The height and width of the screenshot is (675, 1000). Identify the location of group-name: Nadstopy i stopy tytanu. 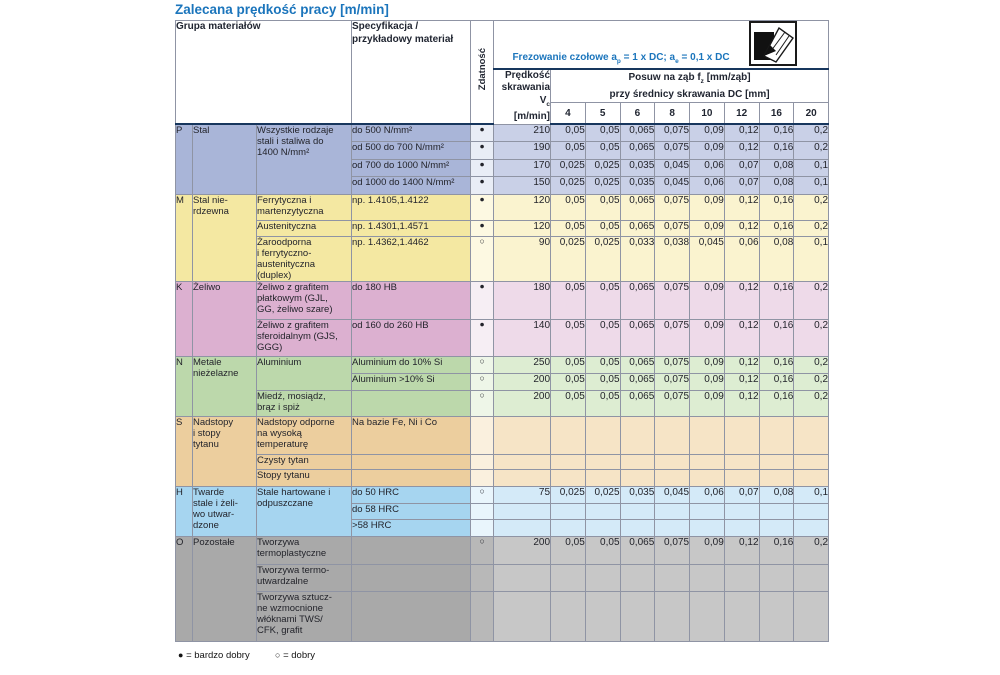
(224, 451).